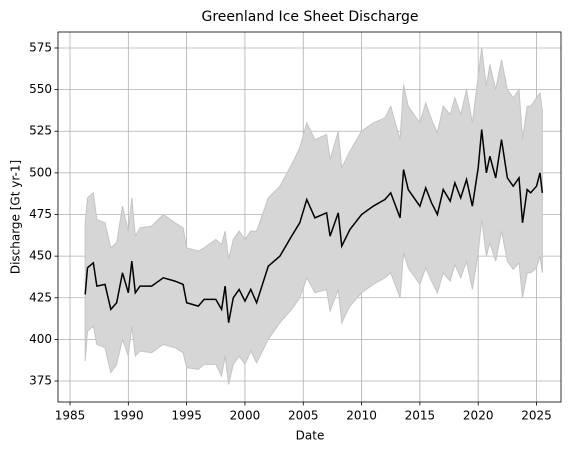 The width and height of the screenshot is (571, 453). Describe the element at coordinates (128, 416) in the screenshot. I see `x-tick-label: 1990` at that location.